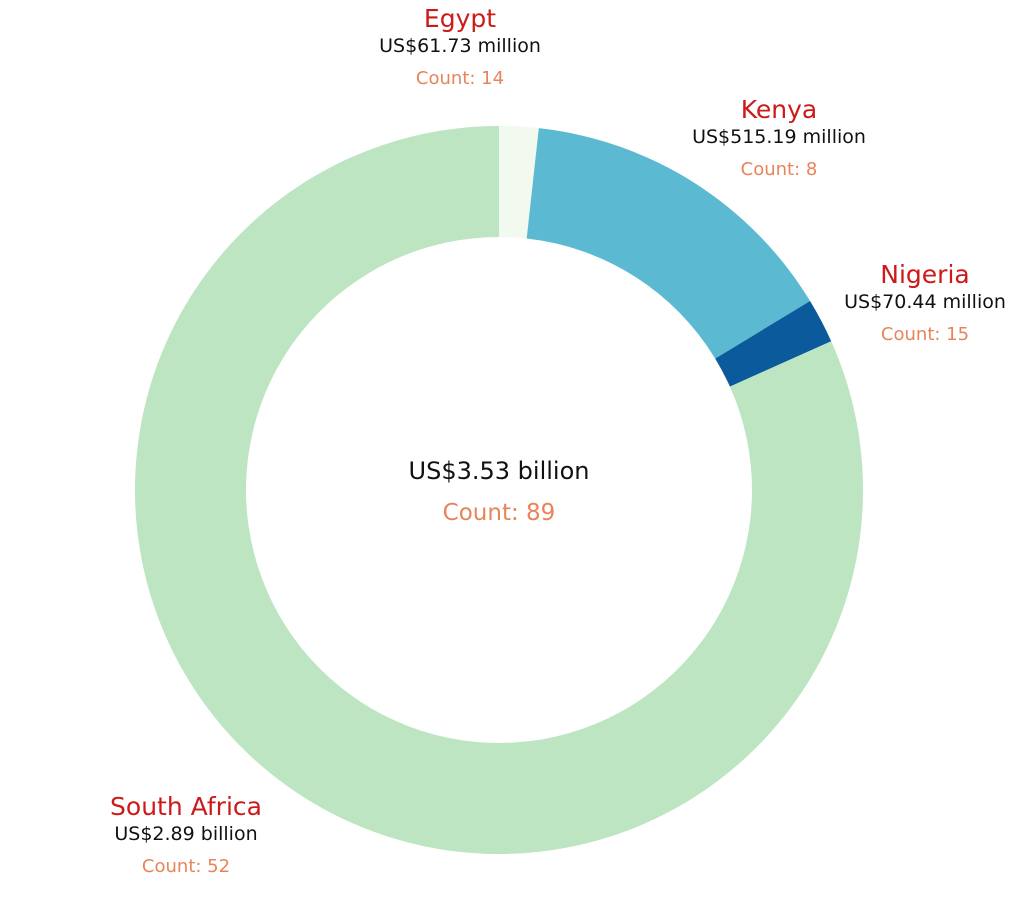 Image resolution: width=1024 pixels, height=912 pixels. What do you see at coordinates (925, 302) in the screenshot?
I see `amount-label-nigeria: US$70.44 million` at bounding box center [925, 302].